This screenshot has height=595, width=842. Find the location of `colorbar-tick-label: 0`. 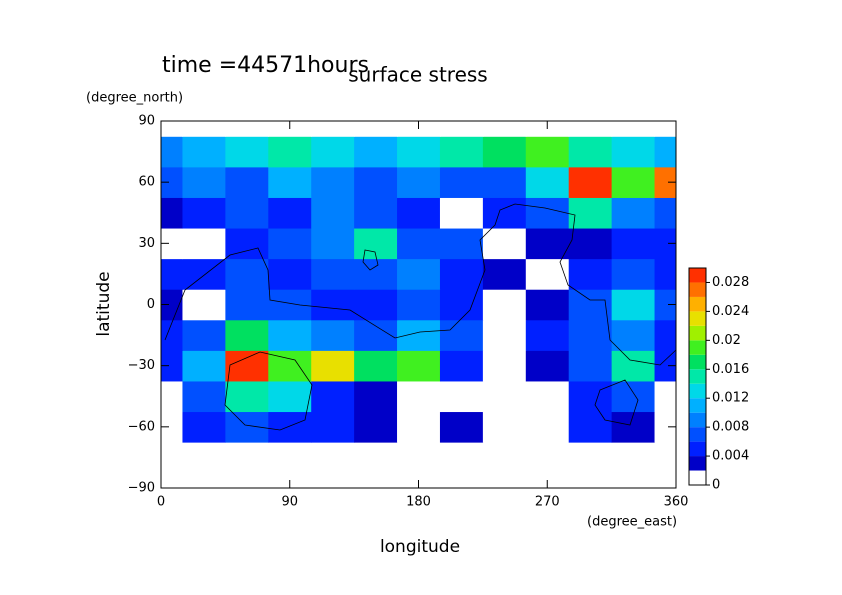

colorbar-tick-label: 0 is located at coordinates (716, 485).